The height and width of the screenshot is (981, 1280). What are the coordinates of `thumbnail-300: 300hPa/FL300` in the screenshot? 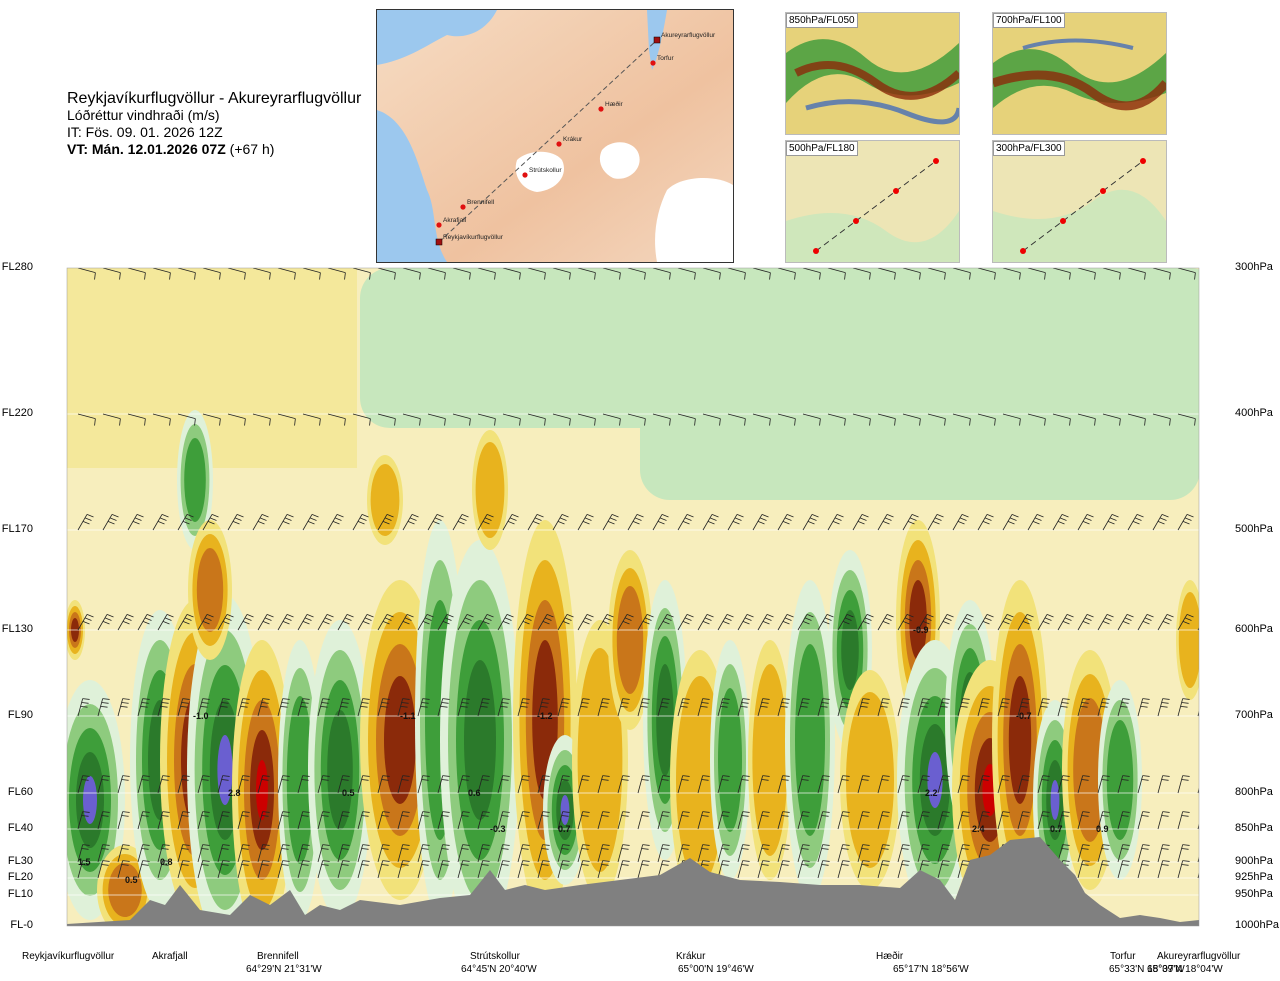 It's located at (1079, 201).